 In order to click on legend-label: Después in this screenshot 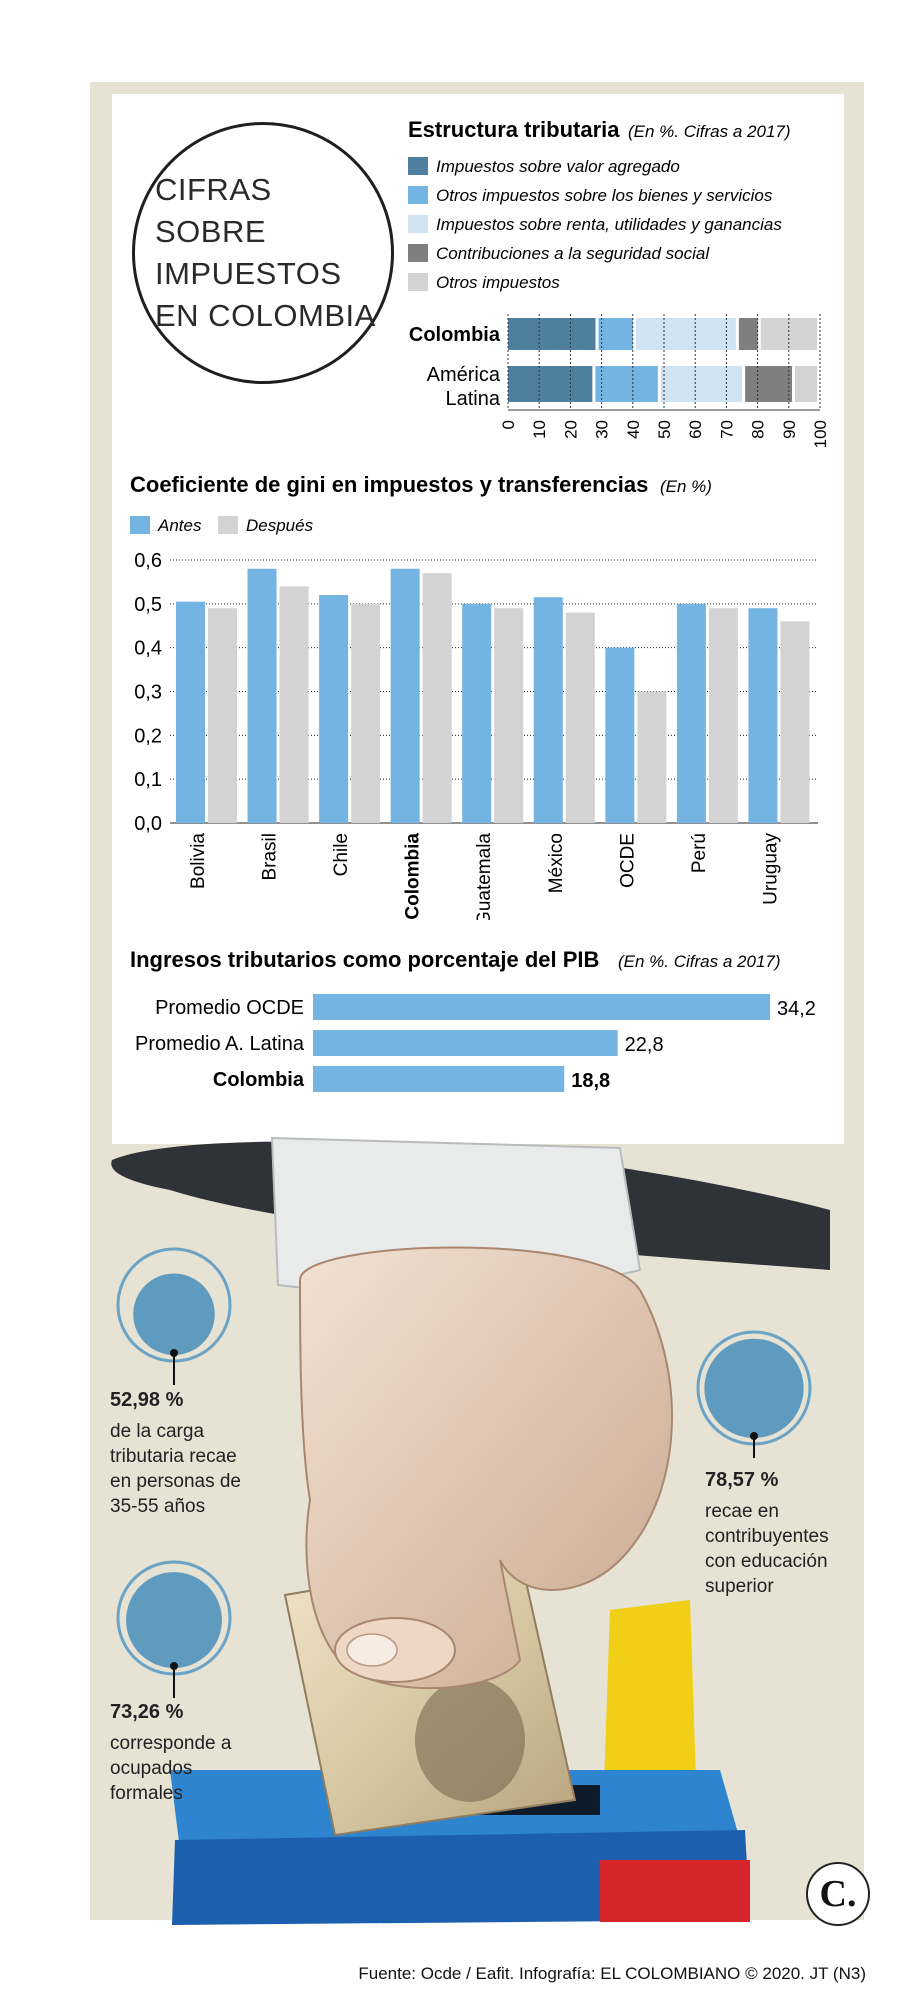, I will do `click(280, 525)`.